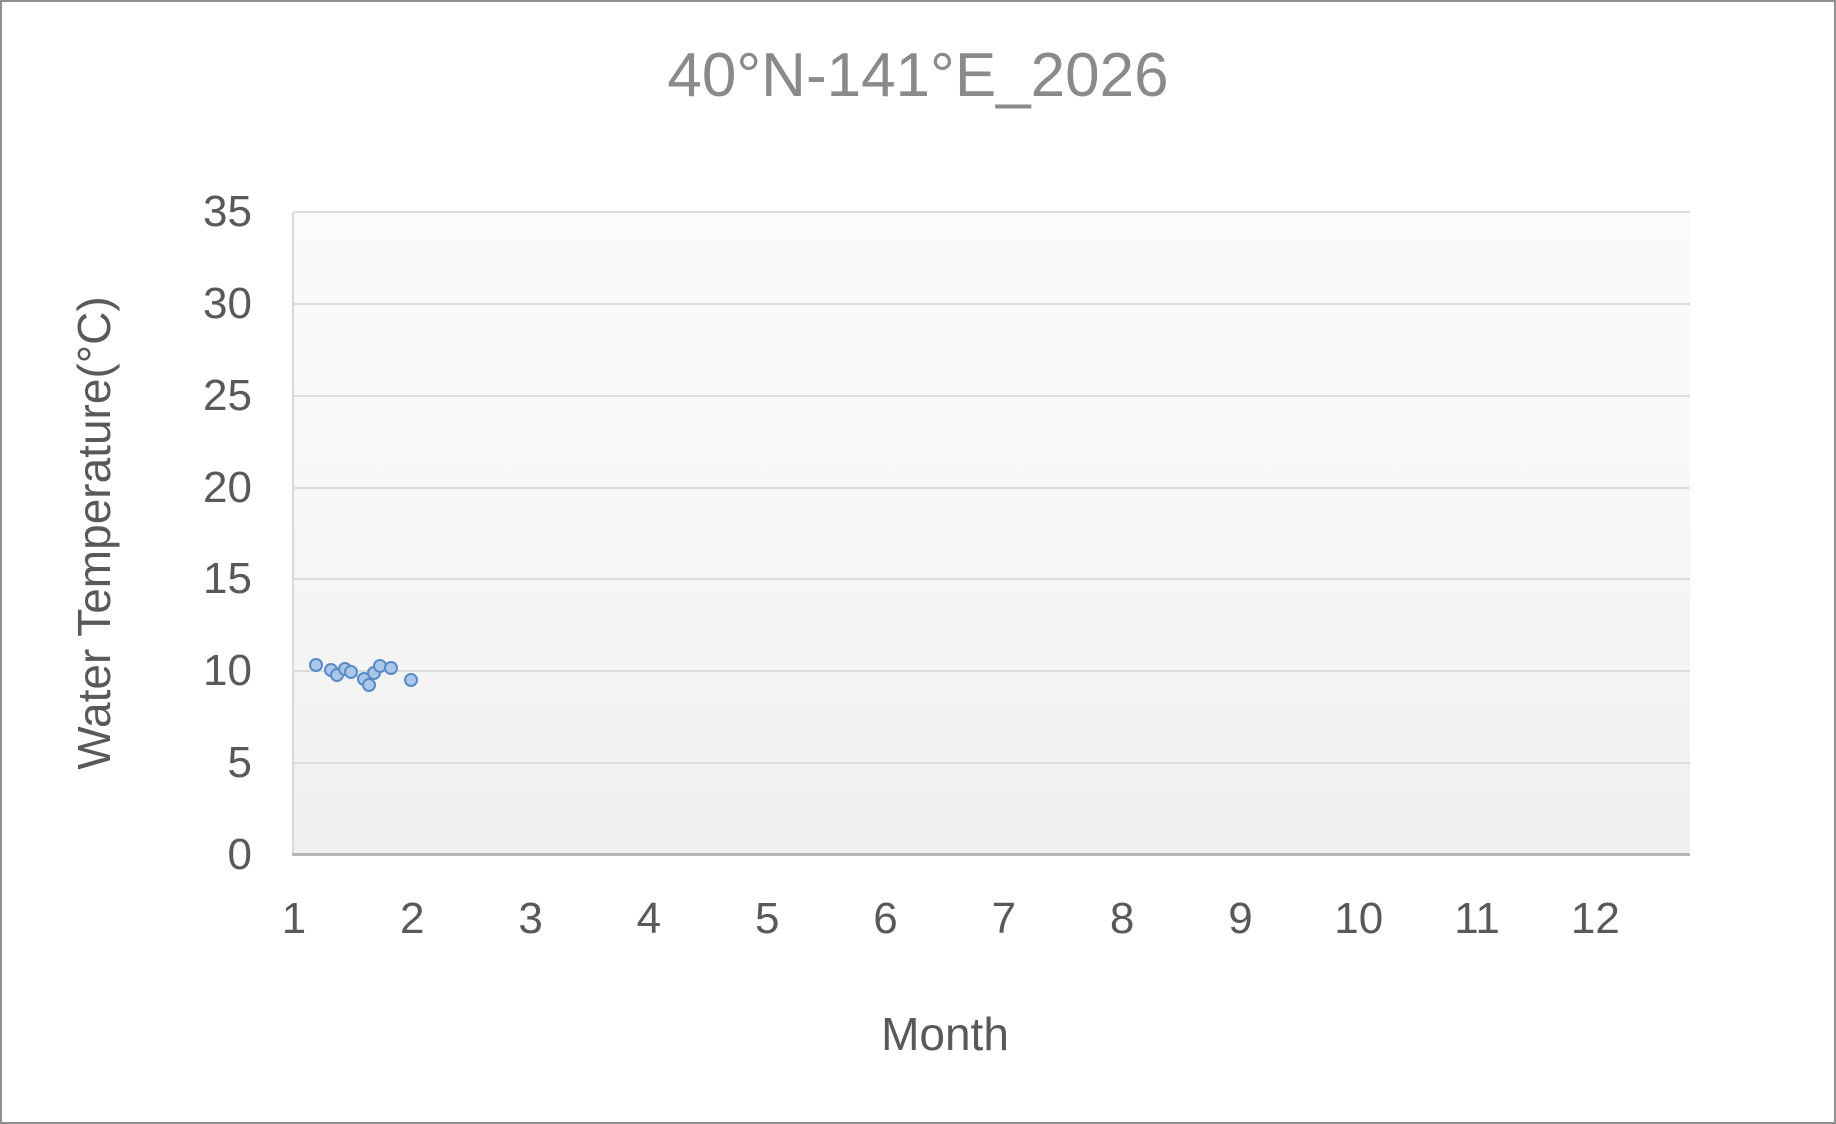  Describe the element at coordinates (227, 487) in the screenshot. I see `y-tick-label: 20` at that location.